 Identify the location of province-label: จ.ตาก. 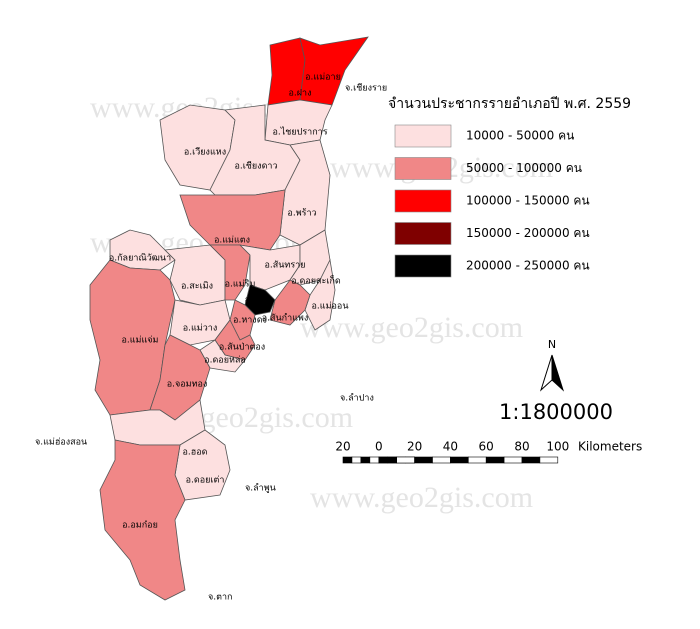
(220, 598).